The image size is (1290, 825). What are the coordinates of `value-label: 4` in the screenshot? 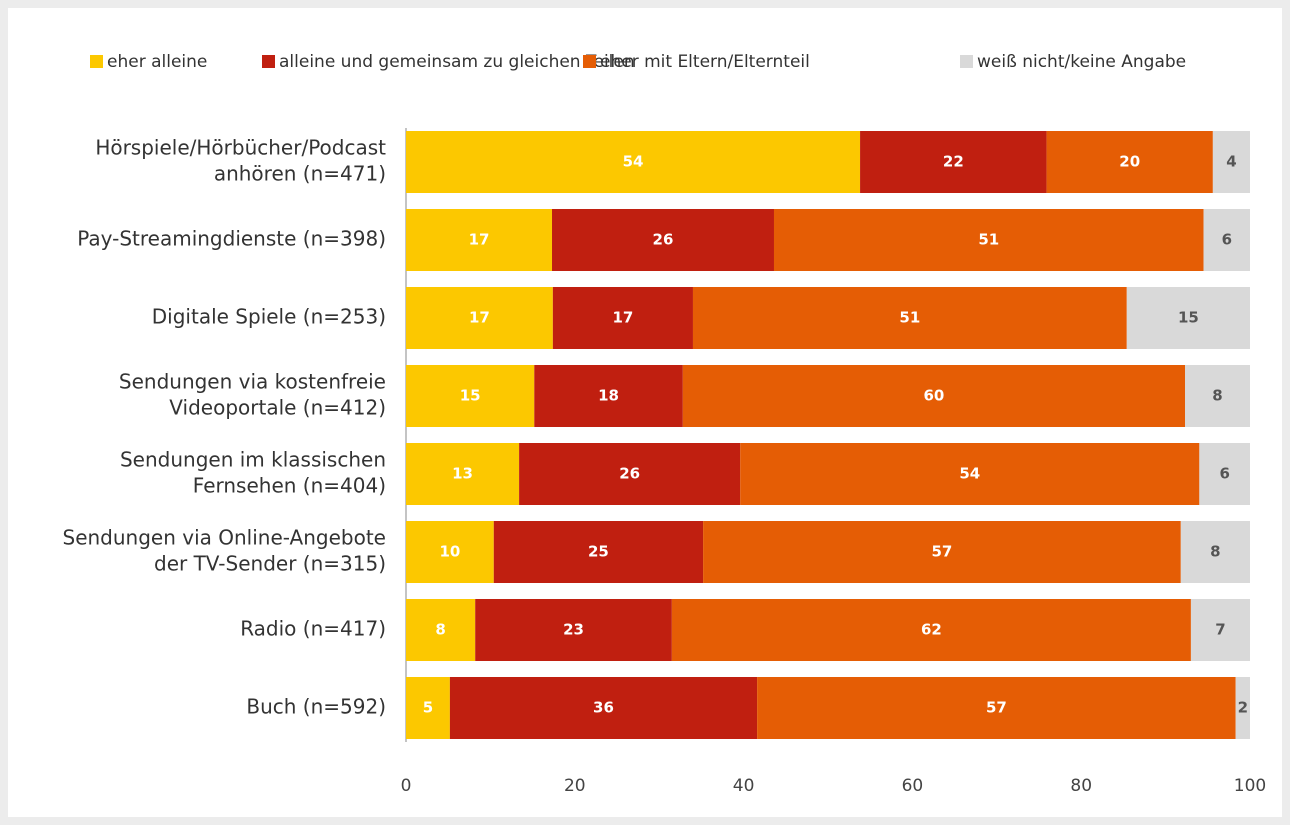 It's located at (1231, 162).